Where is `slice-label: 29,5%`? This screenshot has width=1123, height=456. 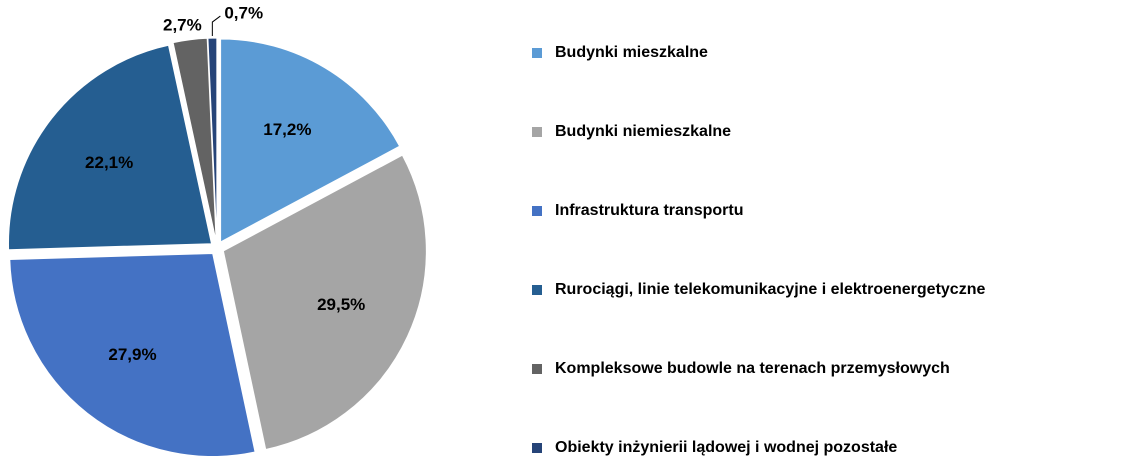 slice-label: 29,5% is located at coordinates (341, 304).